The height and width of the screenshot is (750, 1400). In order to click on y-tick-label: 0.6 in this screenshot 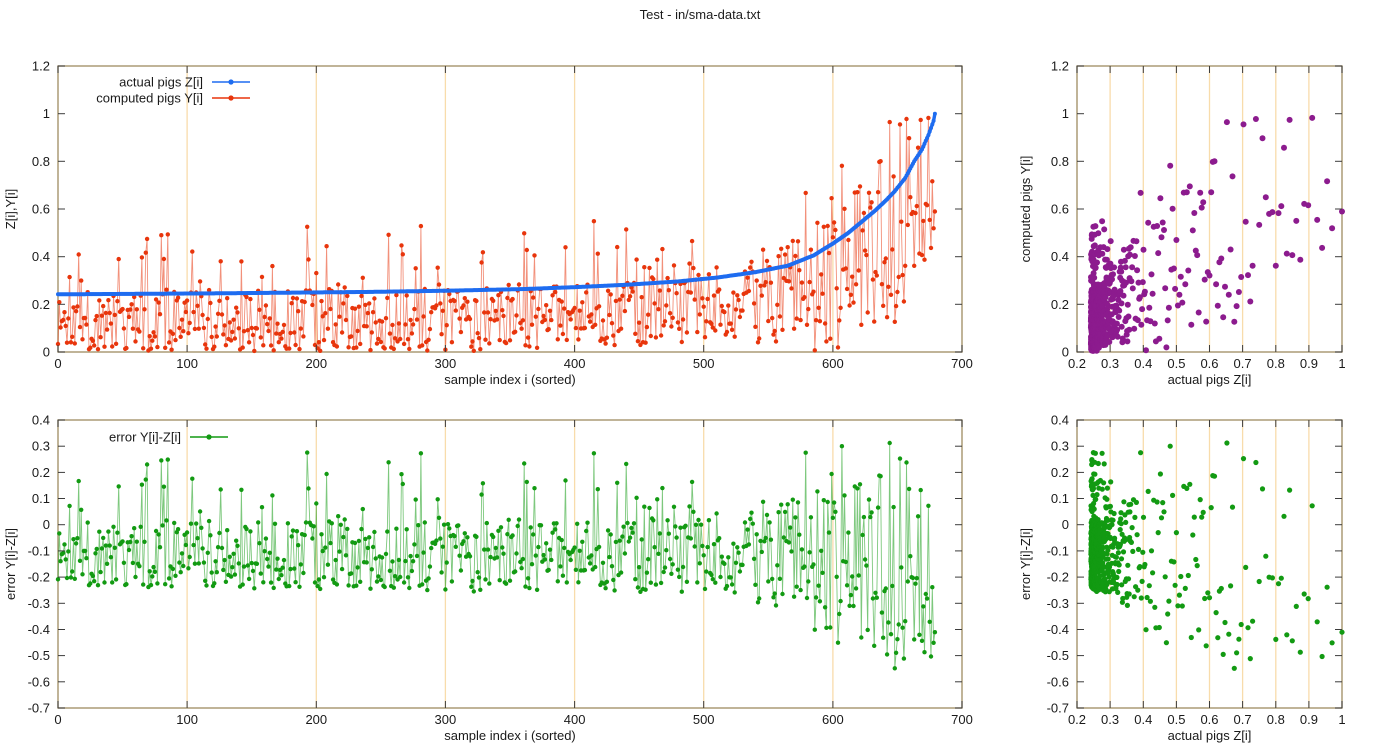, I will do `click(41, 209)`.